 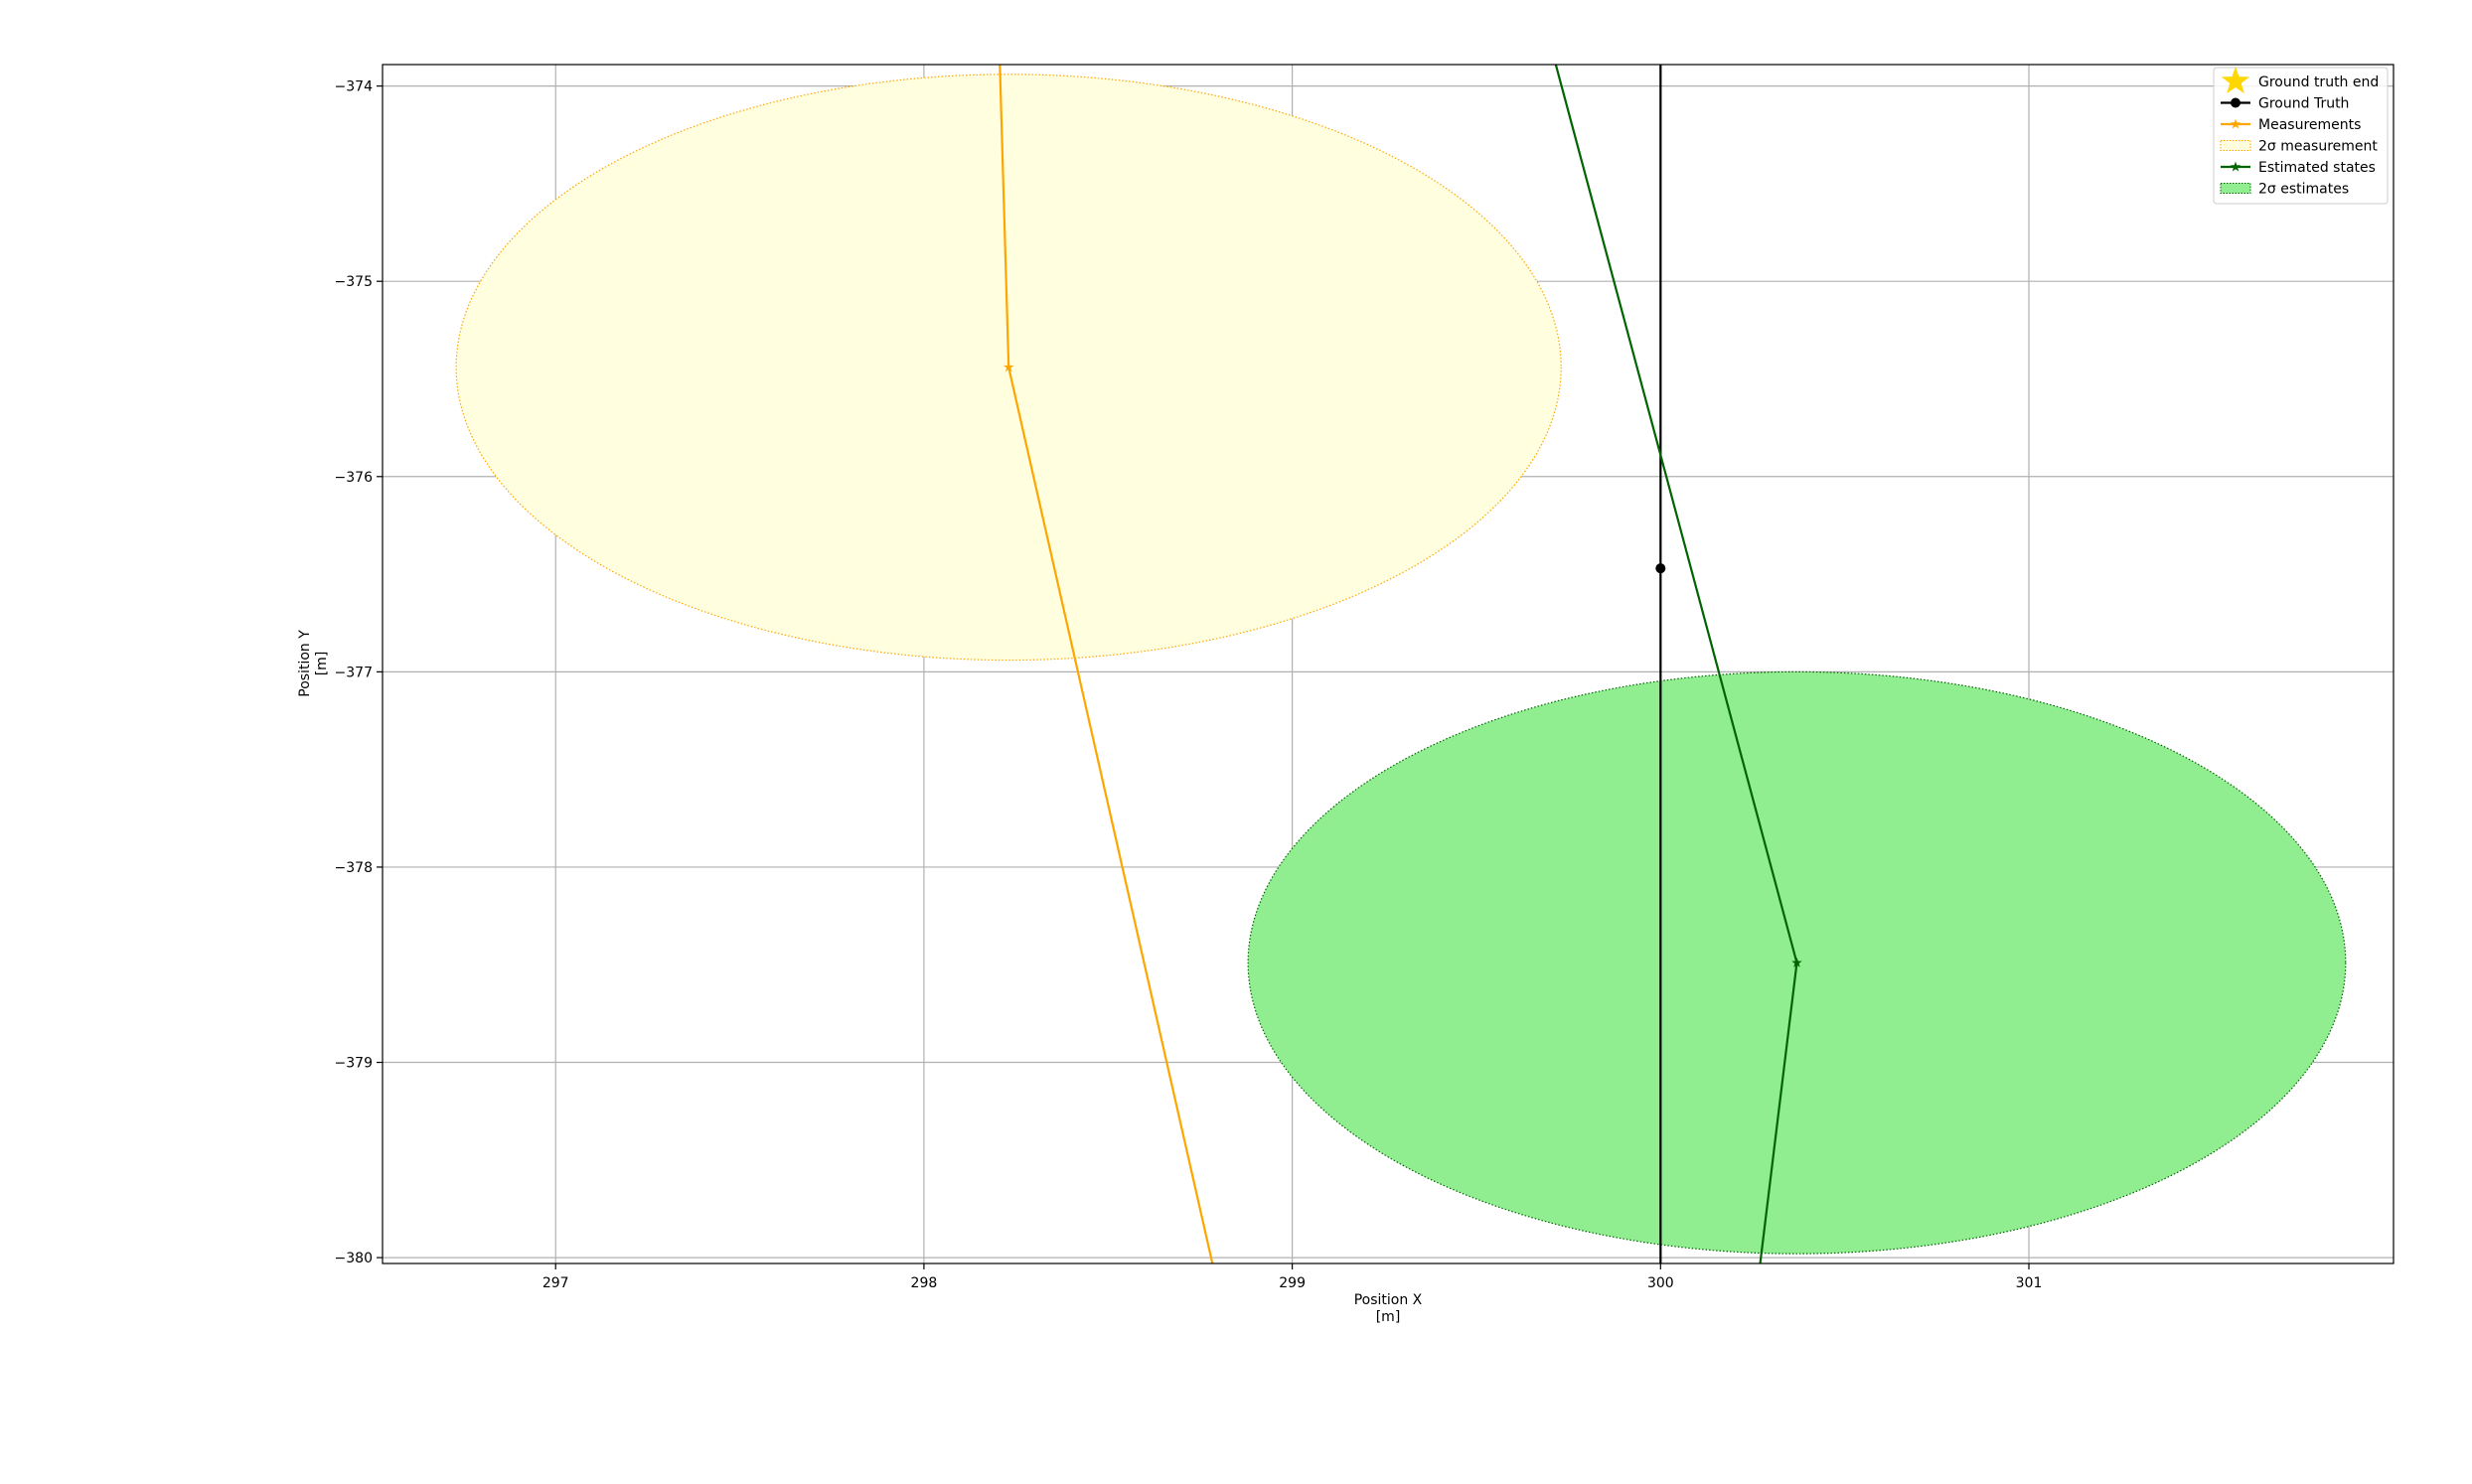 I want to click on x-tick-label: 300, so click(x=1660, y=1283).